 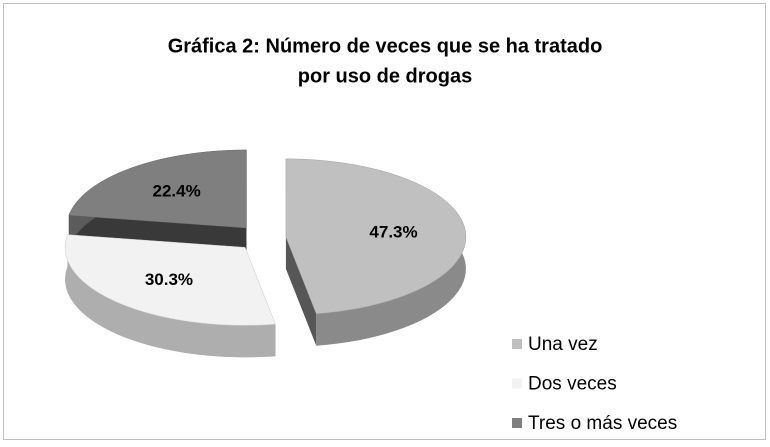 I want to click on data-label: 30.3%, so click(x=169, y=279).